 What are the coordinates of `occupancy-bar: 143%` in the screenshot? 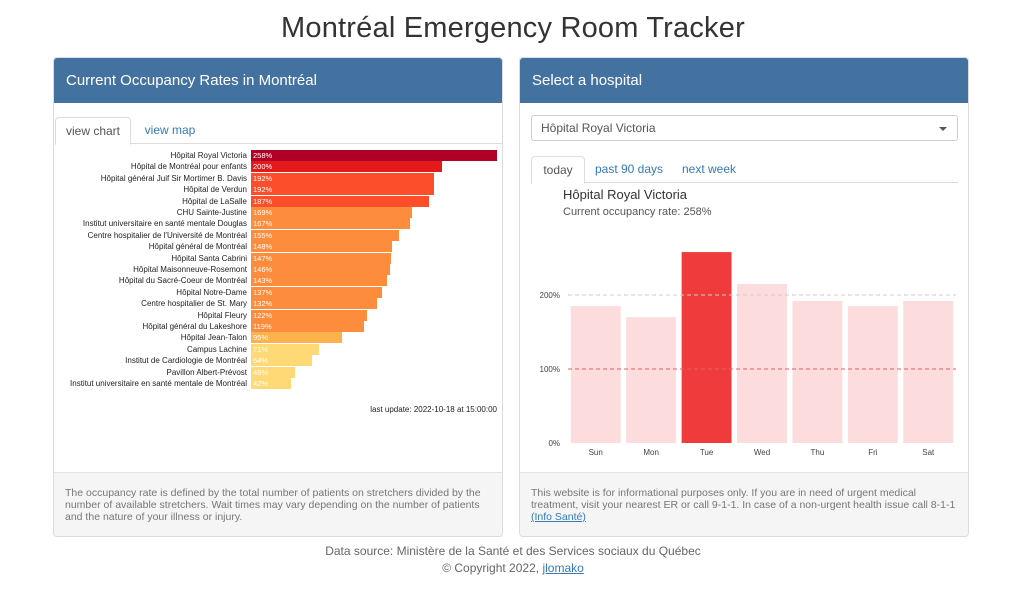 It's located at (319, 281).